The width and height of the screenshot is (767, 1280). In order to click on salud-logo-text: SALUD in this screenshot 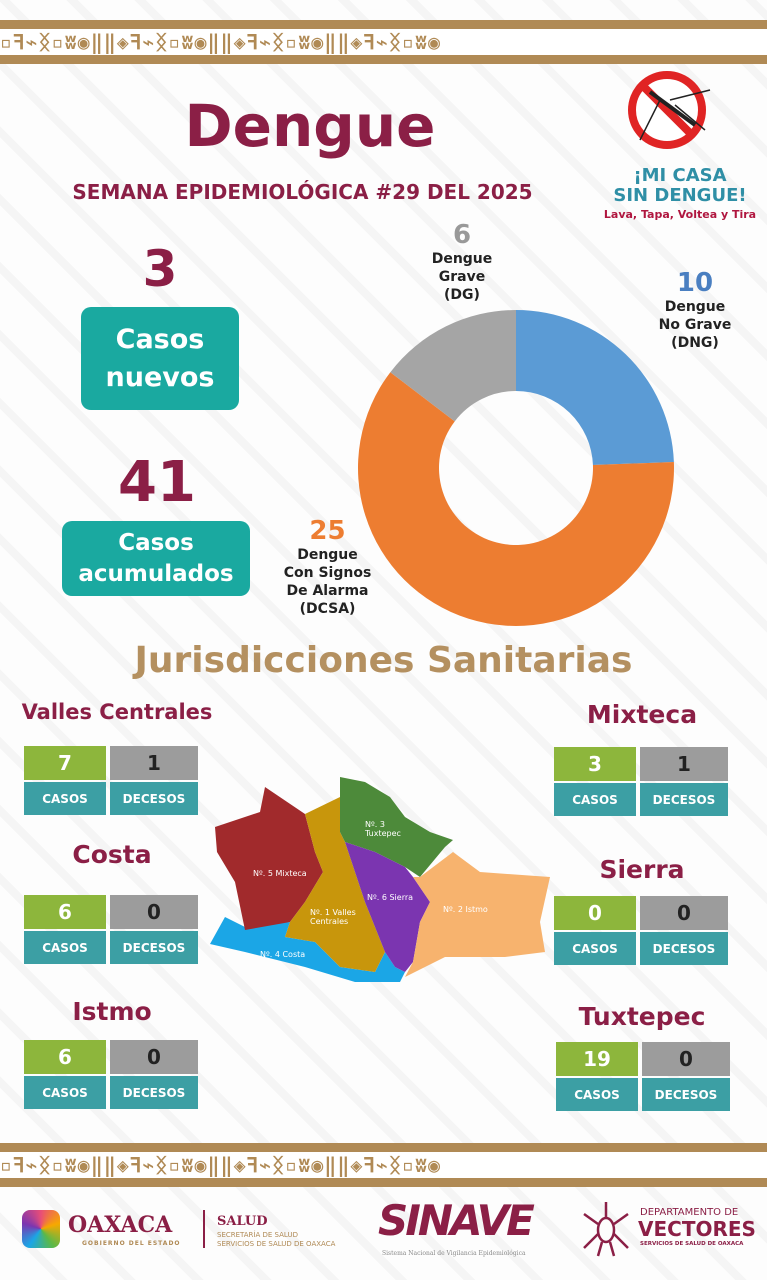, I will do `click(242, 1221)`.